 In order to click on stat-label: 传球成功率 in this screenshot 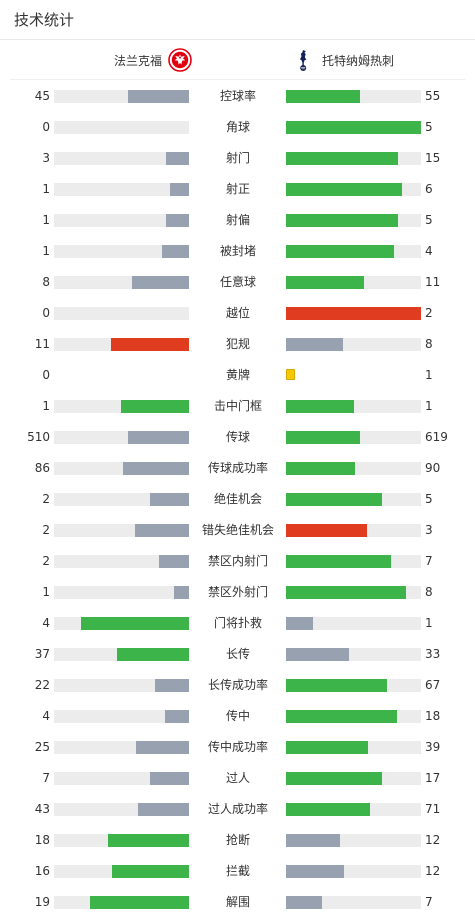, I will do `click(237, 467)`.